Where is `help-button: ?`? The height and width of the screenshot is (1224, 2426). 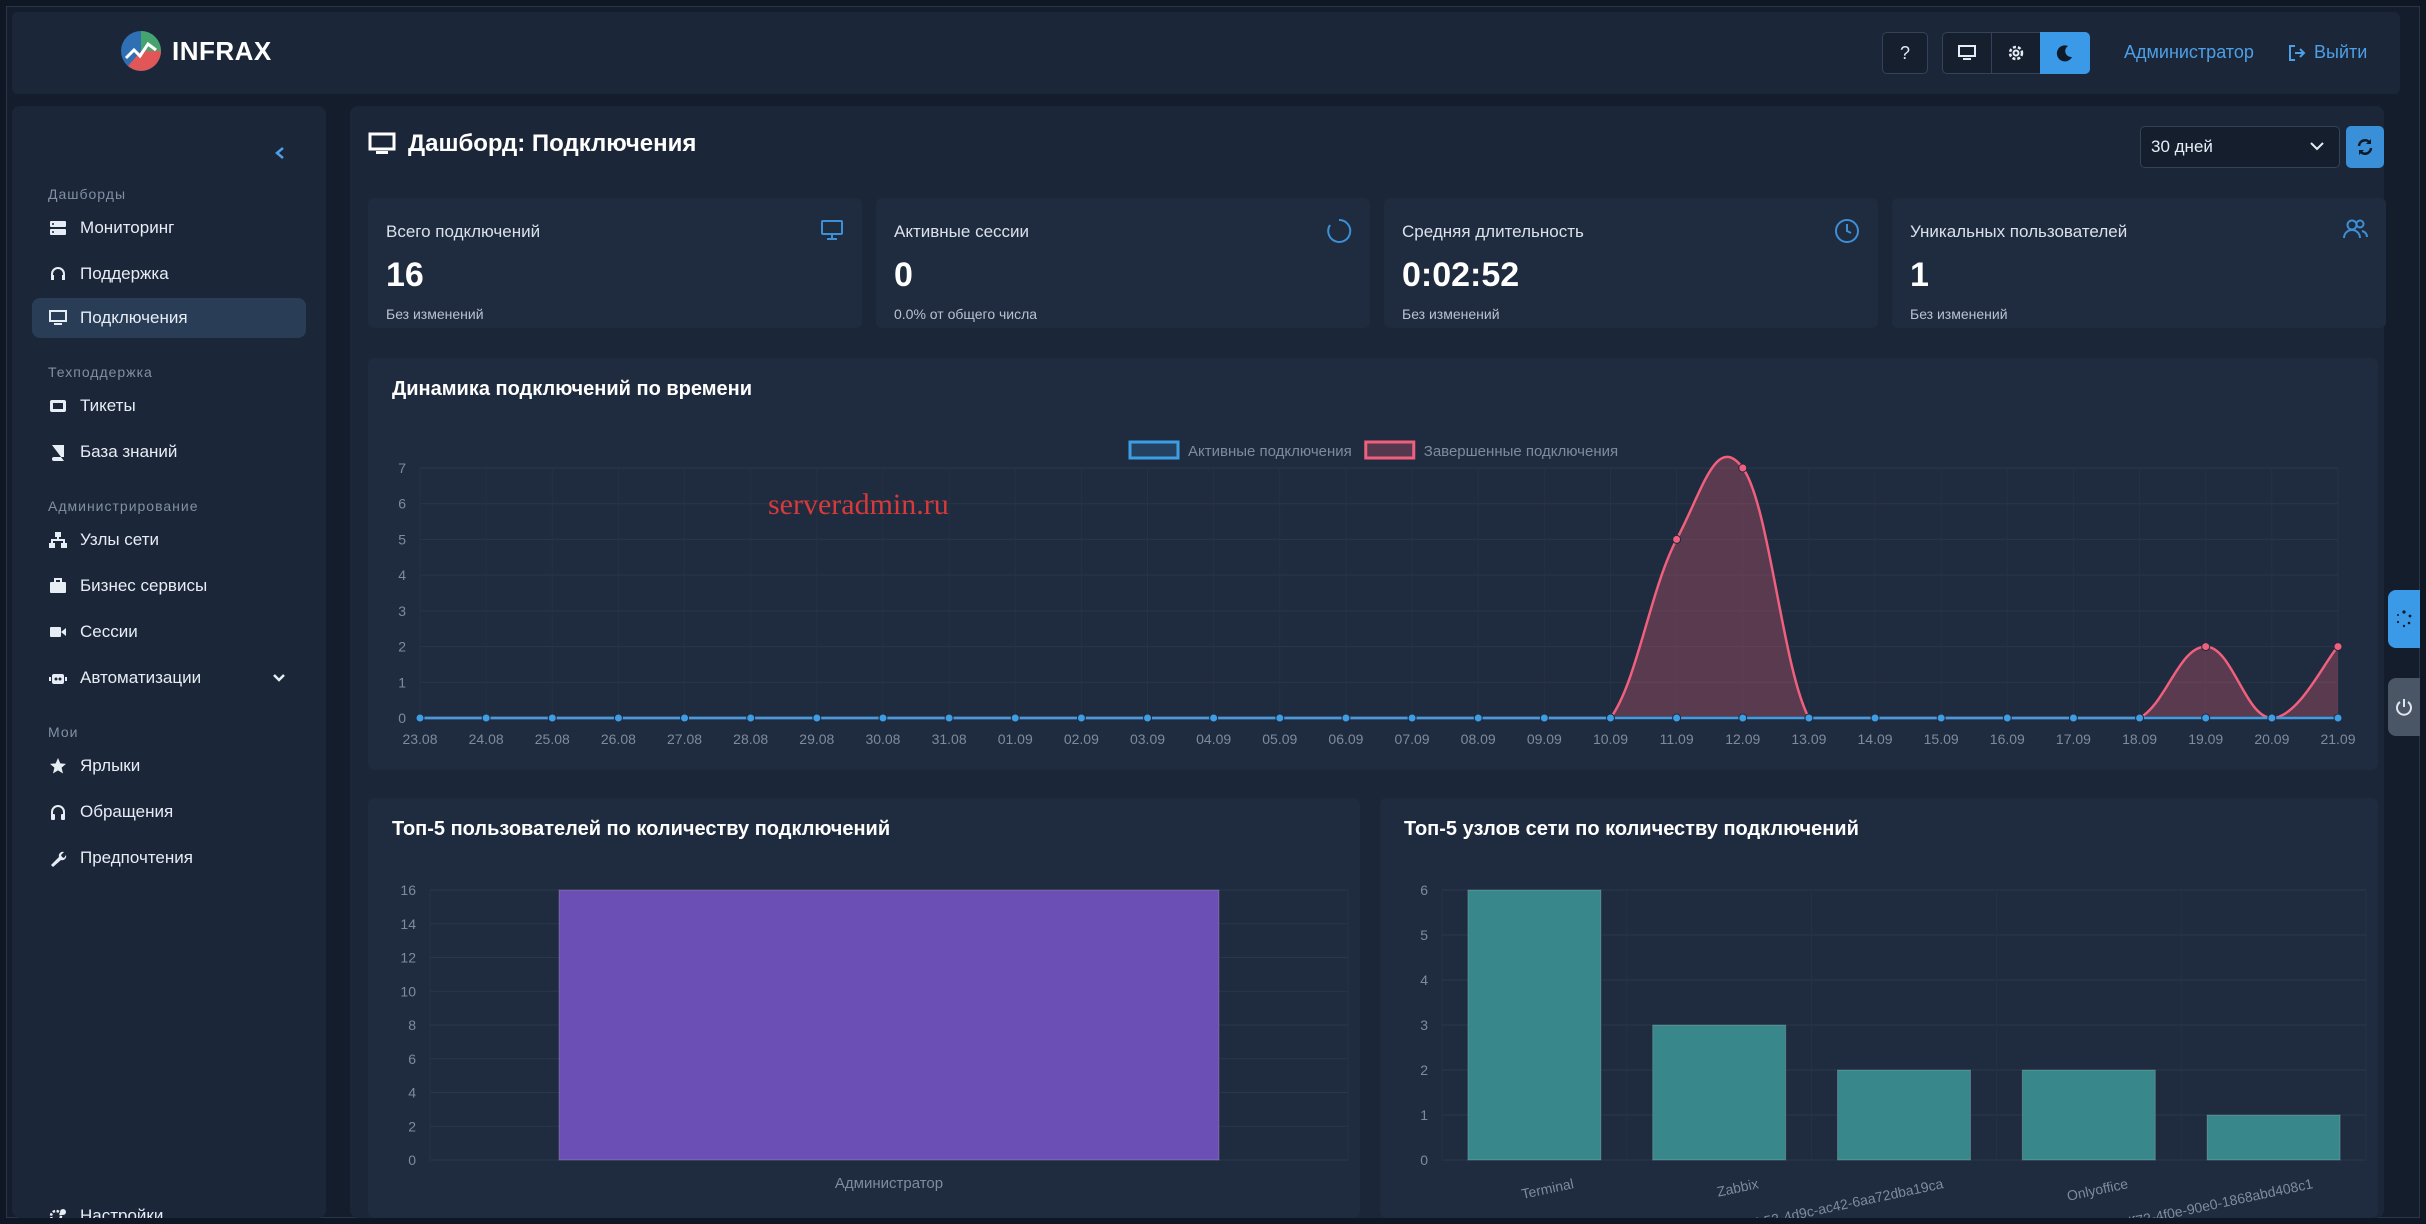 help-button: ? is located at coordinates (1905, 53).